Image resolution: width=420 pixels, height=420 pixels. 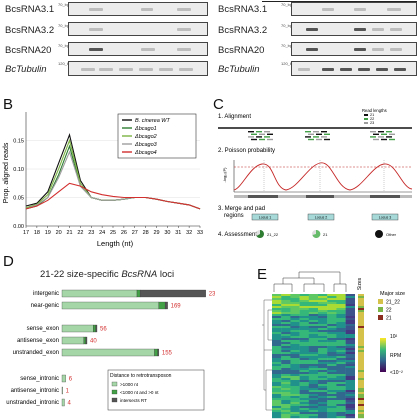 What do you see at coordinates (372, 119) in the screenshot?
I see `svg-text: 22` at bounding box center [372, 119].